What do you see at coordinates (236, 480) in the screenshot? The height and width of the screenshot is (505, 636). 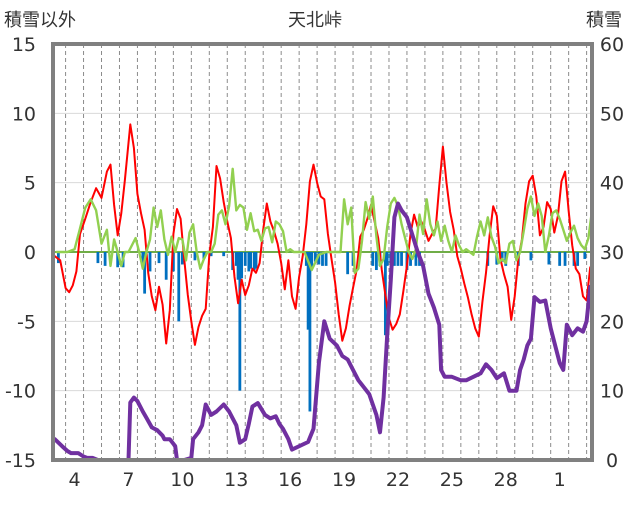 I see `x-tick-label: 13` at bounding box center [236, 480].